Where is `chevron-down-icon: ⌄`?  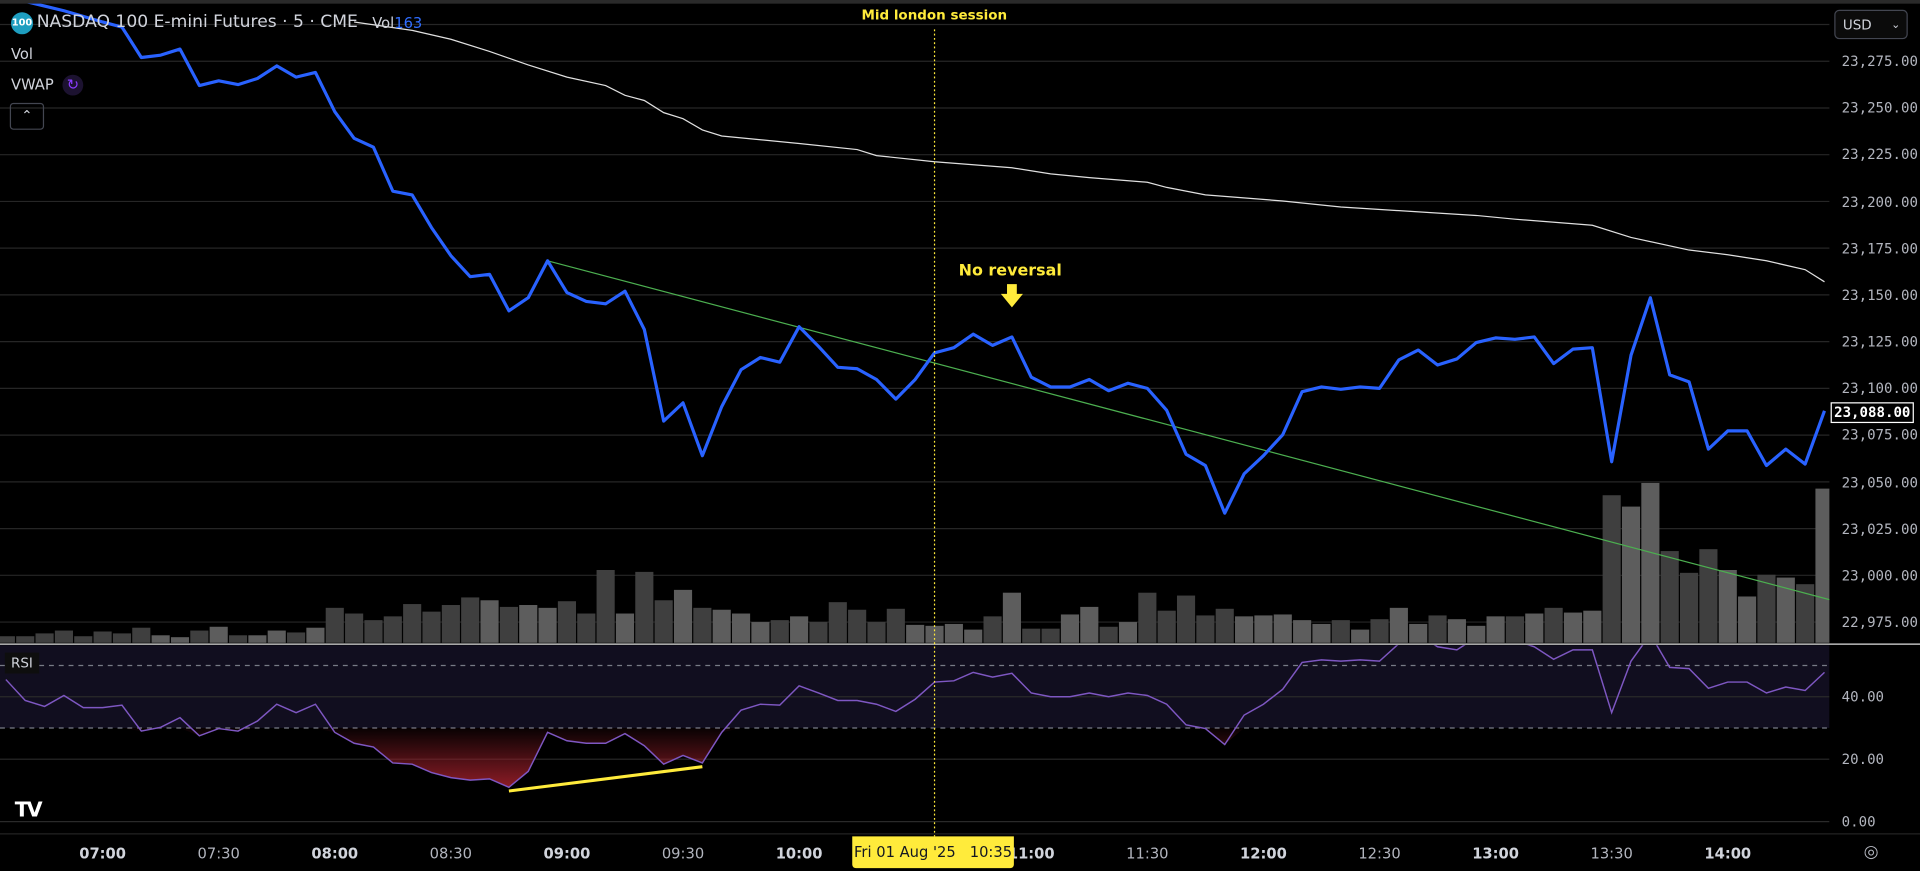
chevron-down-icon: ⌄ is located at coordinates (1896, 25).